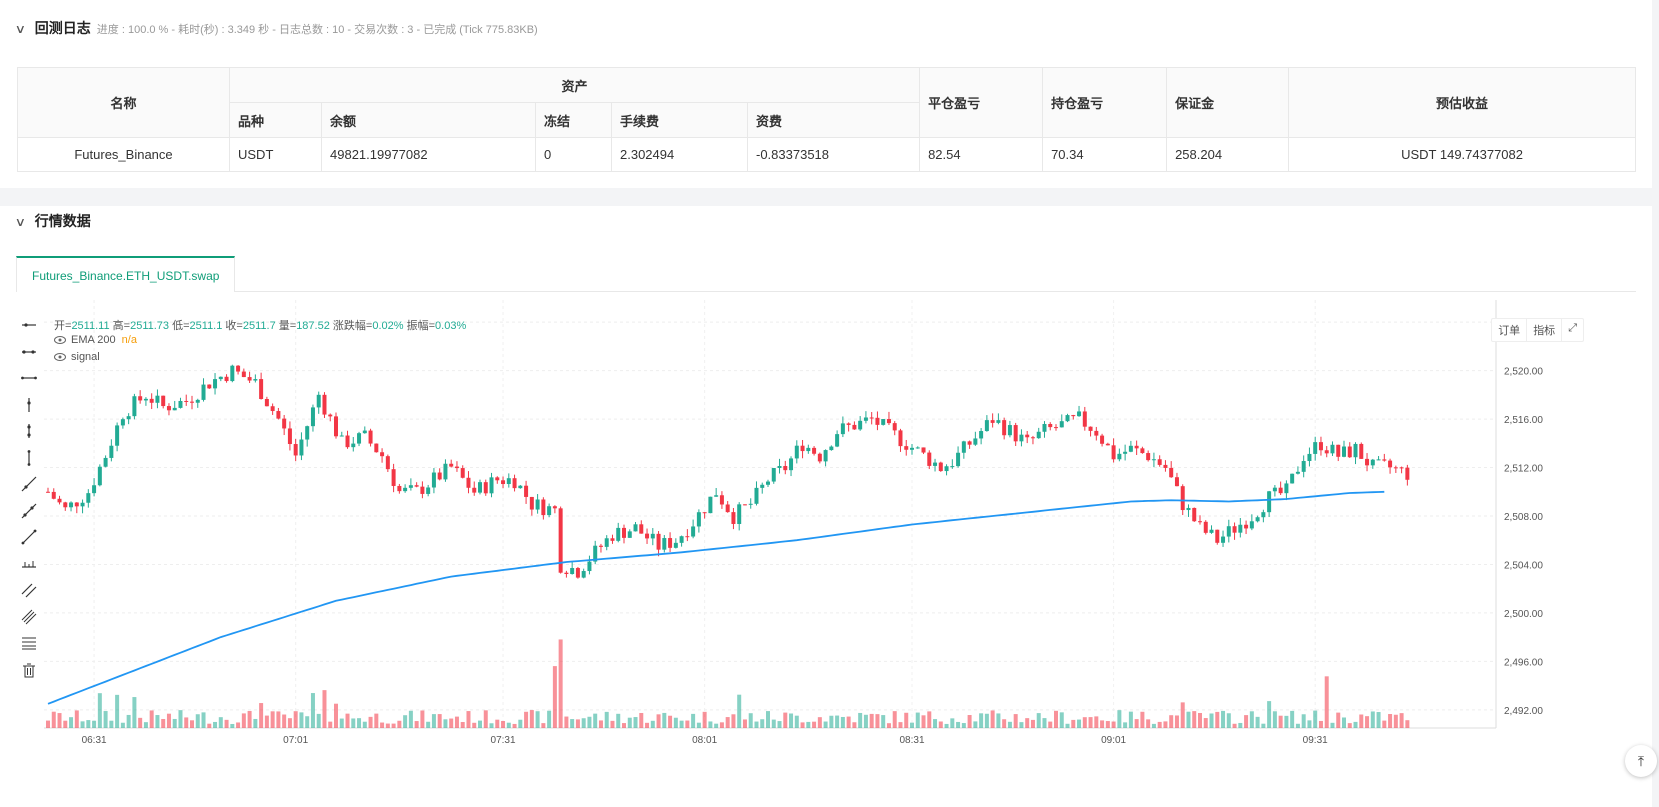 The image size is (1659, 807). I want to click on fibonacci-icon, so click(29, 617).